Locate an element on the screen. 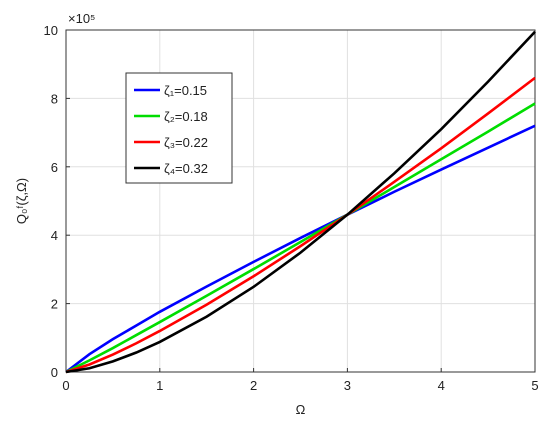  y-tick-label: 6 is located at coordinates (54, 167).